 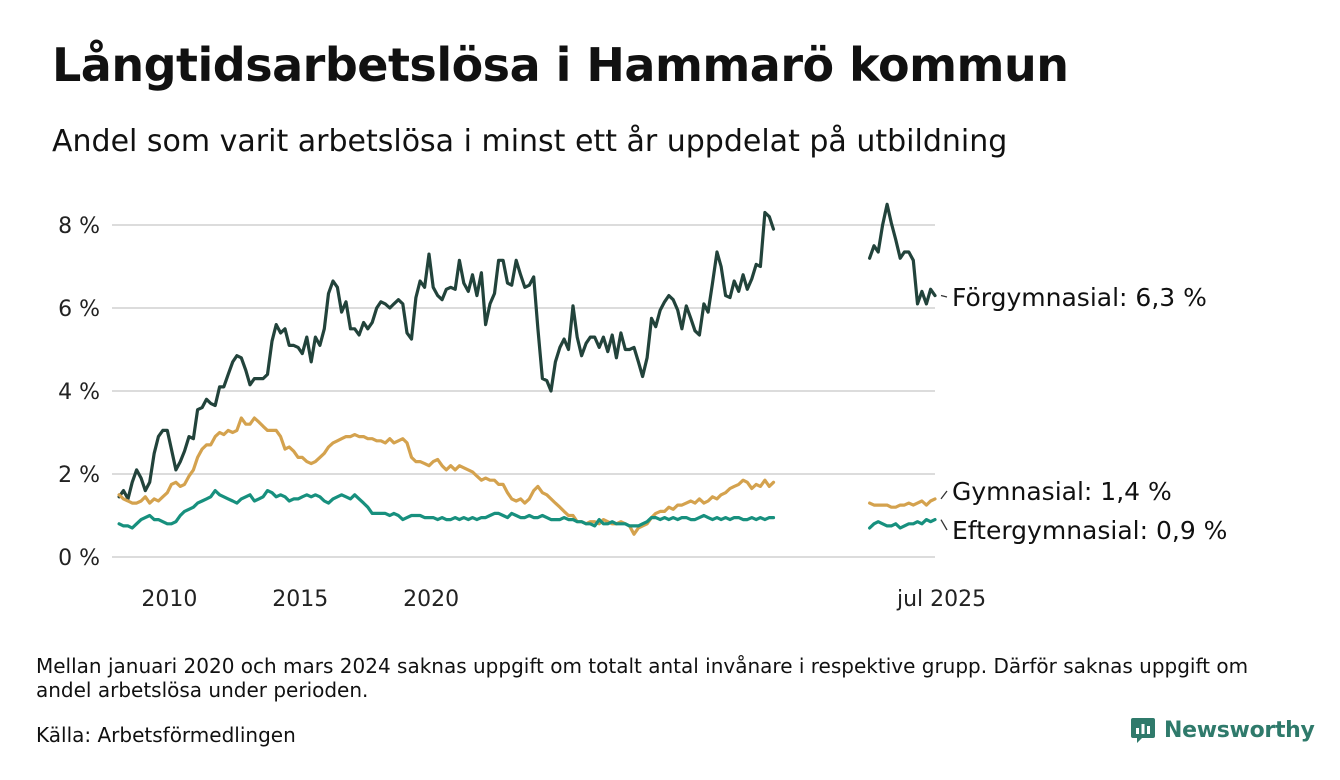 I want to click on y-tick-label: 8 %, so click(x=79, y=226).